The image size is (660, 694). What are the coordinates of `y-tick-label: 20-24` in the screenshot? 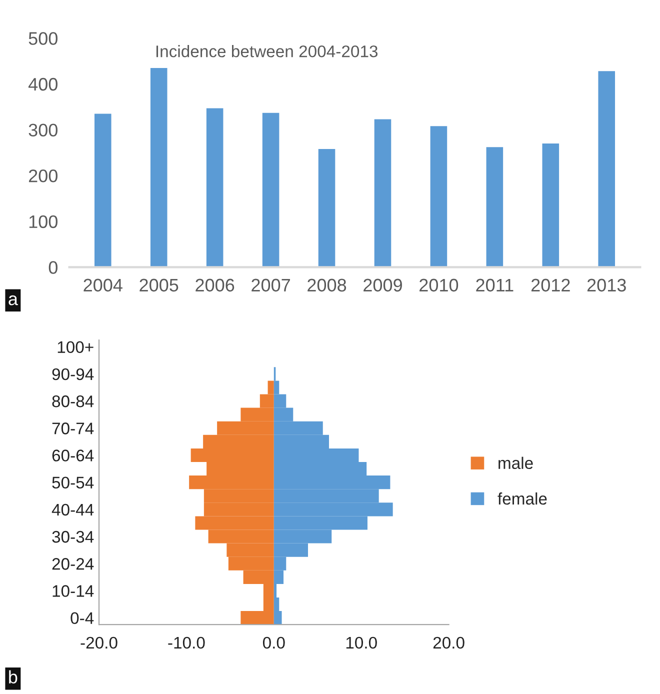 It's located at (73, 564).